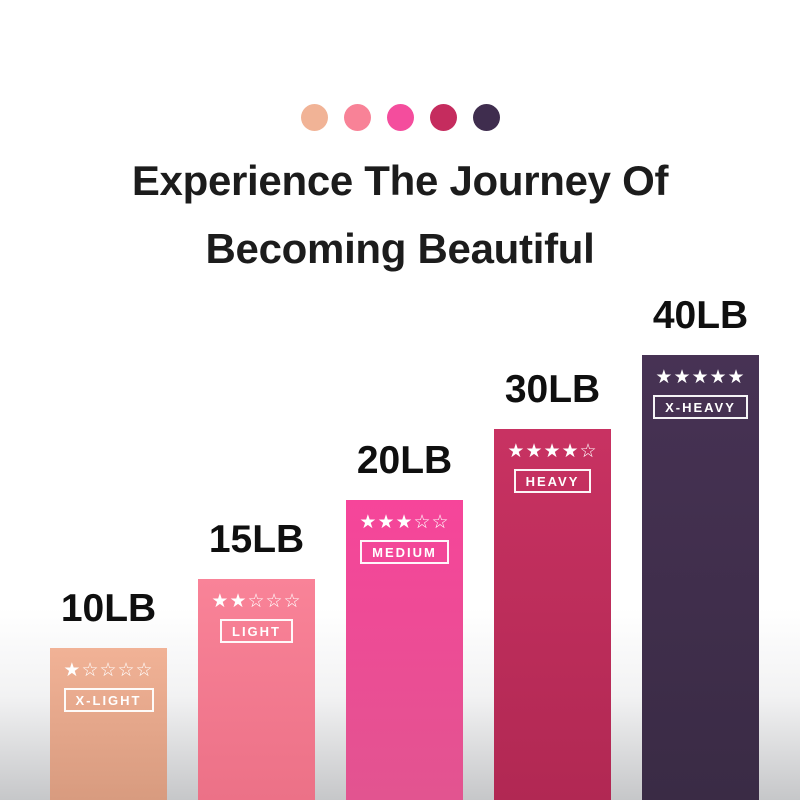 The height and width of the screenshot is (800, 800). I want to click on star-rating: ★★☆☆☆, so click(256, 601).